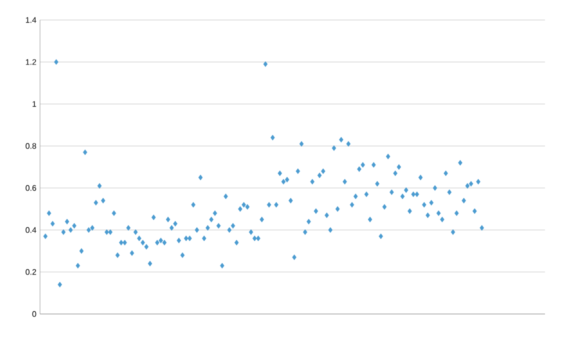 This screenshot has width=568, height=342. Describe the element at coordinates (31, 230) in the screenshot. I see `y-tick-label: 0.4` at that location.